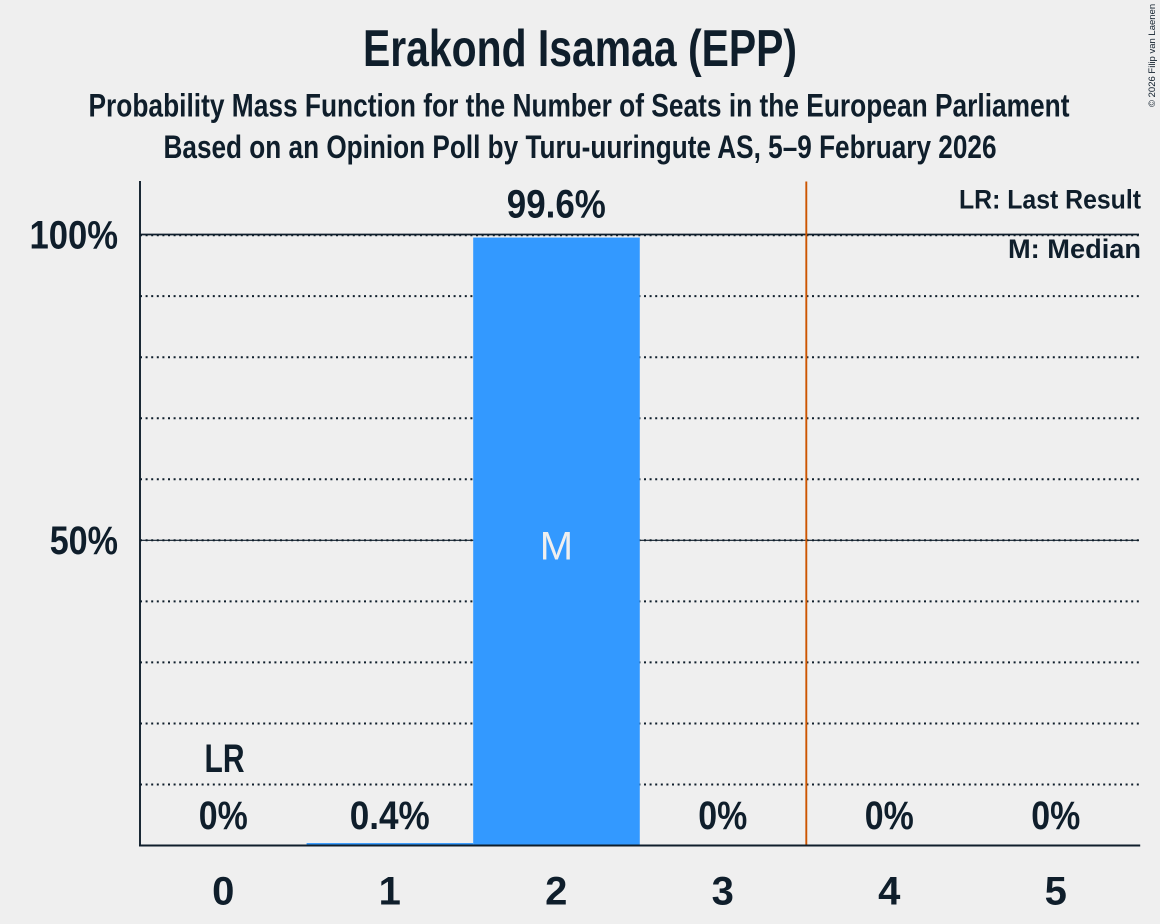 The image size is (1160, 924). Describe the element at coordinates (1152, 55) in the screenshot. I see `svg-text: © 2026 Filip van Laenen` at that location.